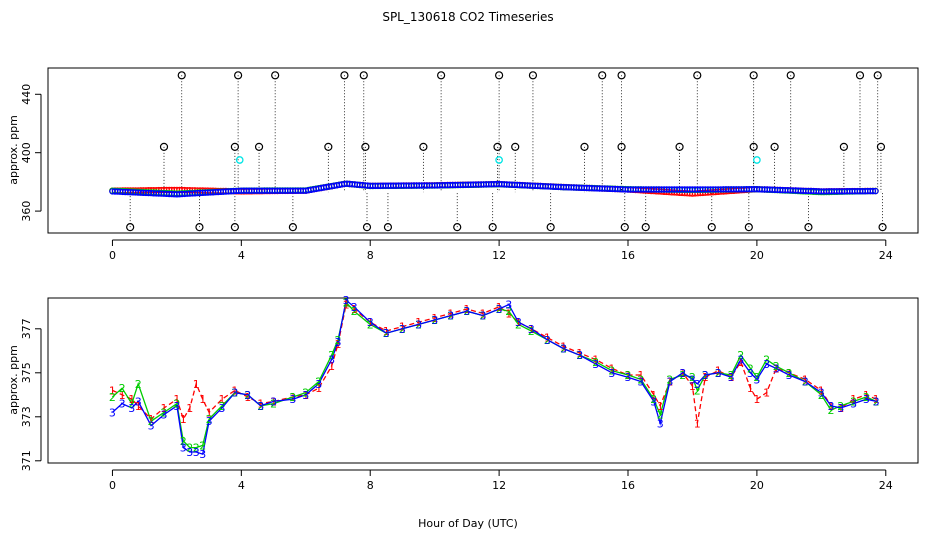 Image resolution: width=936 pixels, height=540 pixels. Describe the element at coordinates (467, 17) in the screenshot. I see `figure-title: SPL_130618 CO2 Timeseries` at that location.